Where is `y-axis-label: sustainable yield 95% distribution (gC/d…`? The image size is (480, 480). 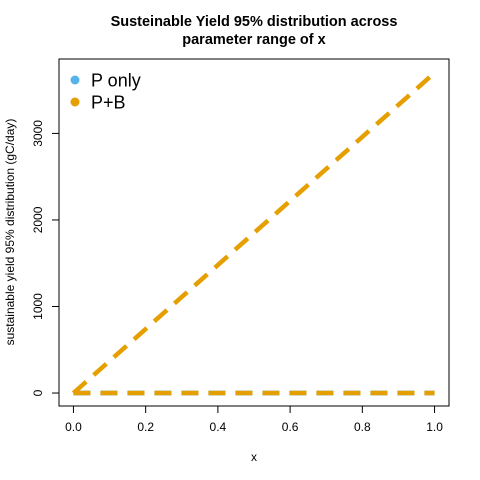
y-axis-label: sustainable yield 95% distribution (gC/d… is located at coordinates (10, 232).